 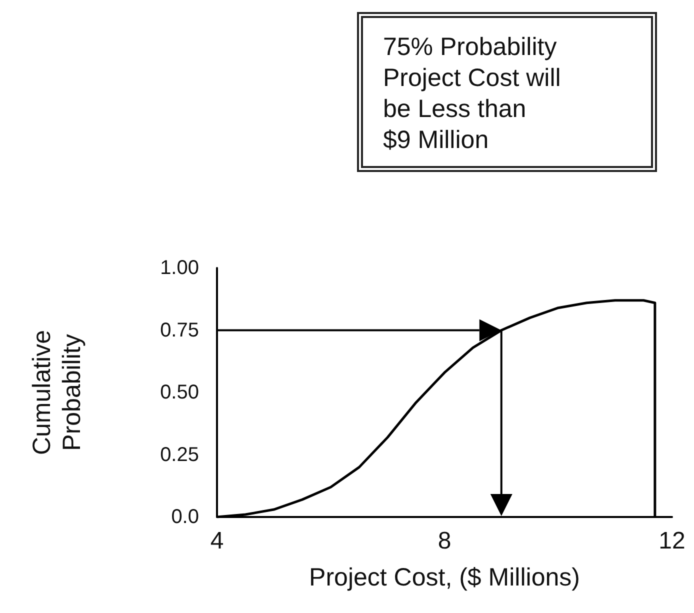 I want to click on y-axis-title: Cumulative Probability, so click(x=57, y=393).